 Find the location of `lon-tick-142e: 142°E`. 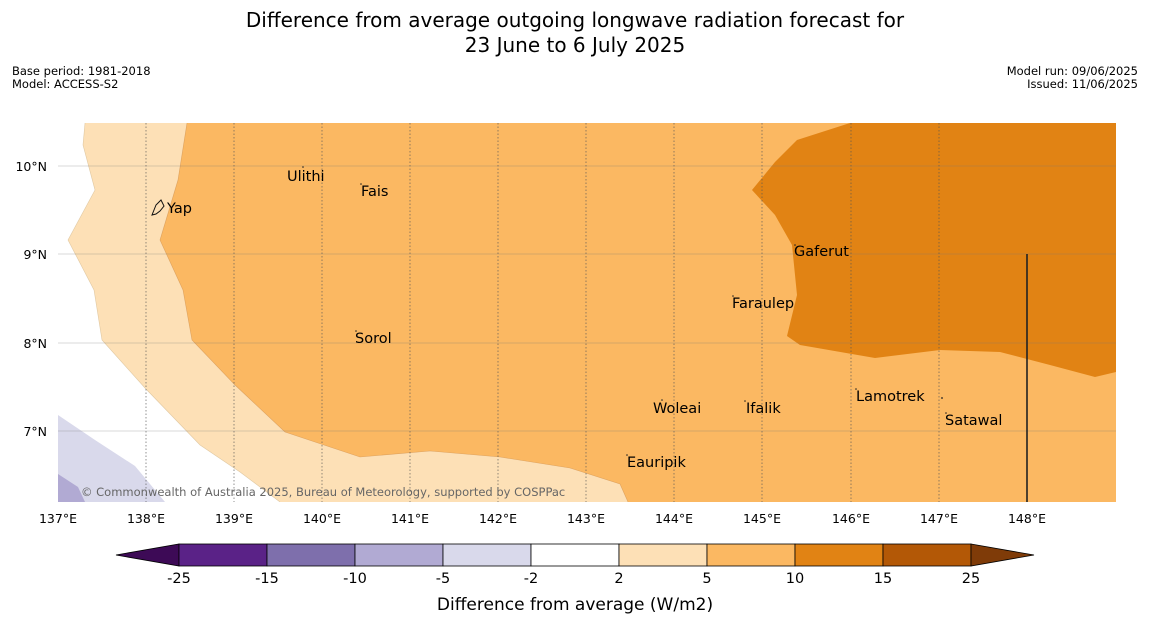

lon-tick-142e: 142°E is located at coordinates (498, 518).